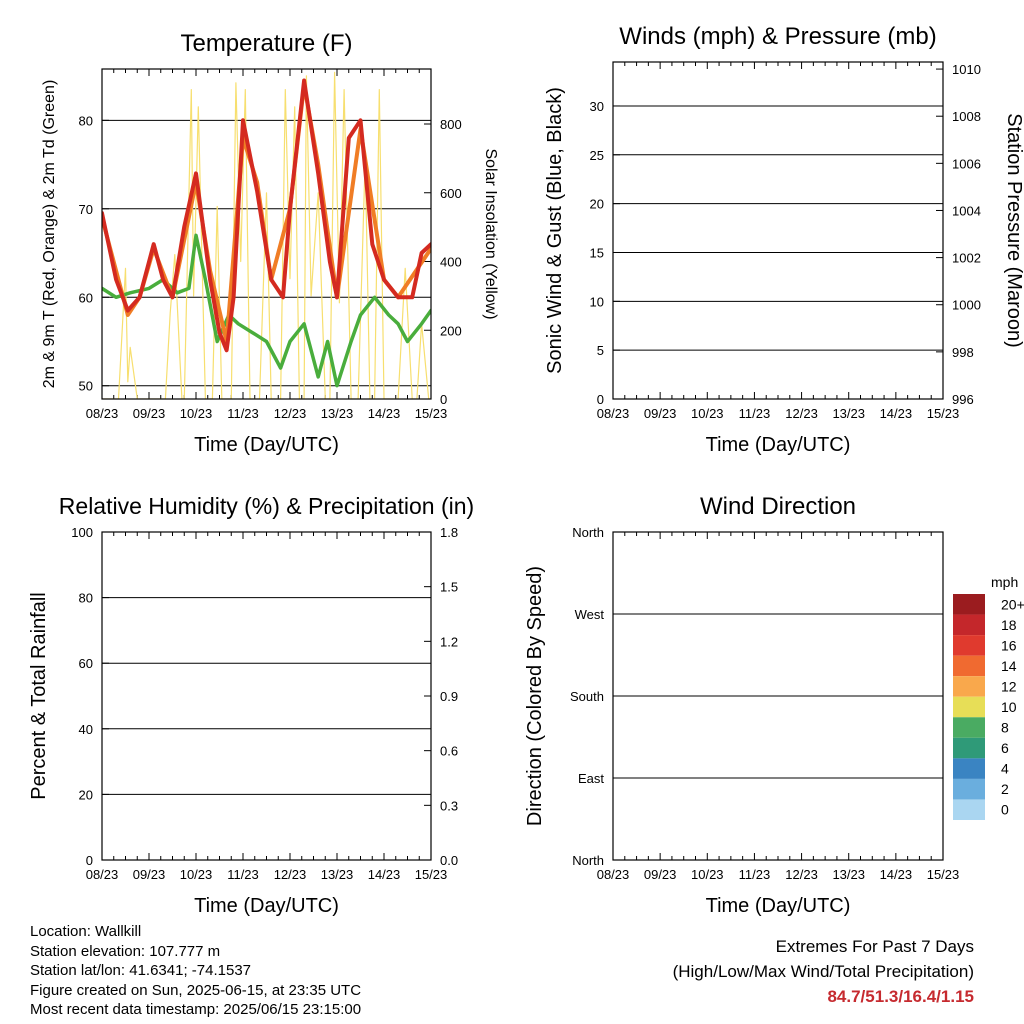 The height and width of the screenshot is (1024, 1024). I want to click on x-tick-label: 14/23, so click(896, 874).